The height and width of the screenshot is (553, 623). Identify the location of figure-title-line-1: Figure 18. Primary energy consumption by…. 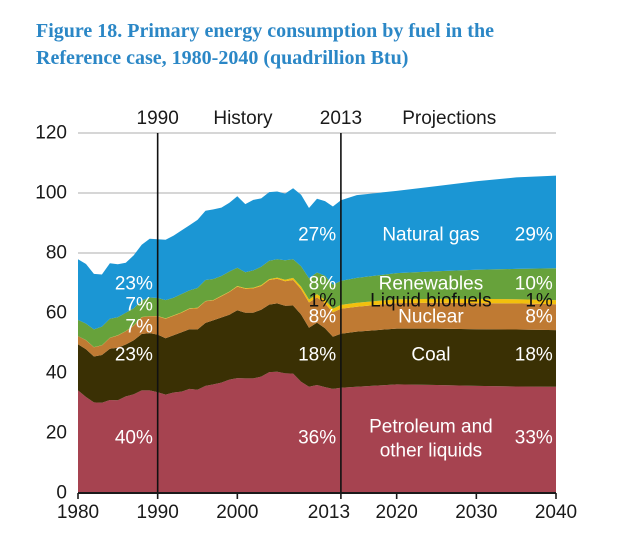
(265, 31).